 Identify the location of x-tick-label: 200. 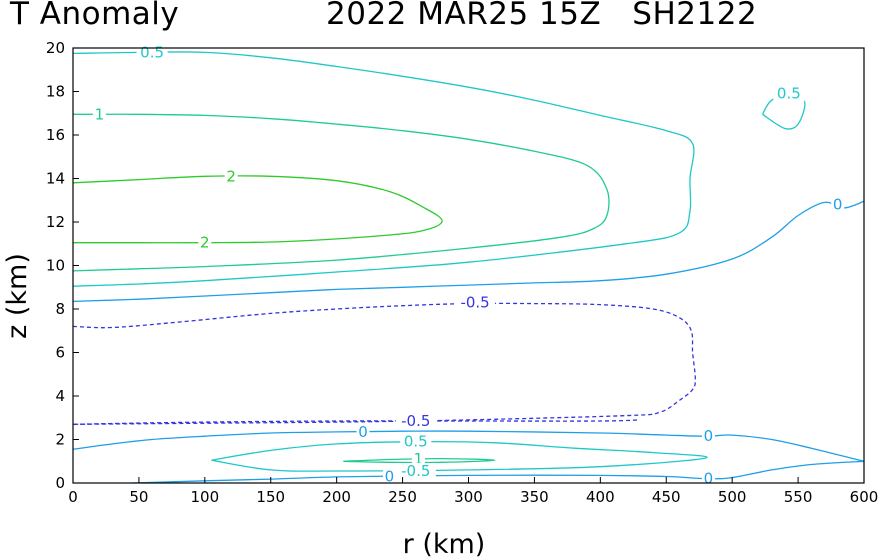
(336, 497).